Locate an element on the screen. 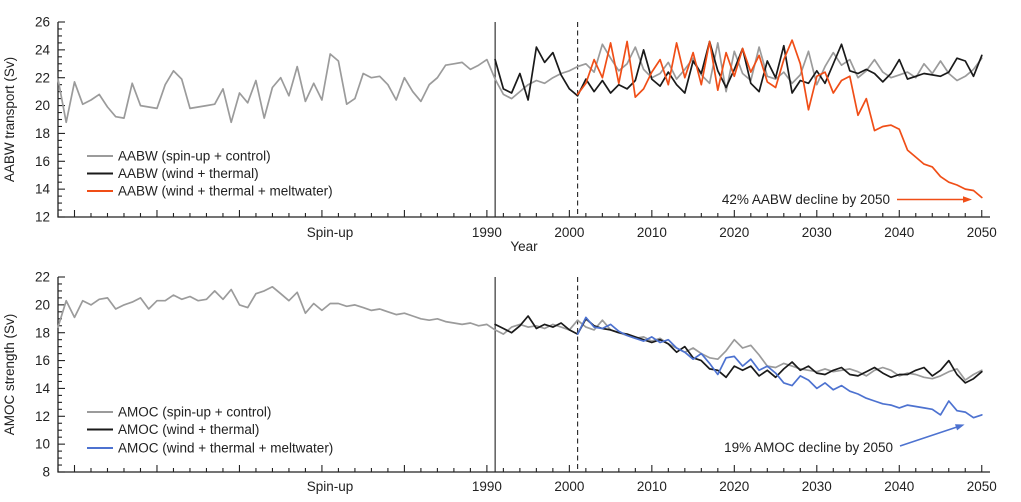 The width and height of the screenshot is (1021, 502). annotation-arrow-line is located at coordinates (928, 436).